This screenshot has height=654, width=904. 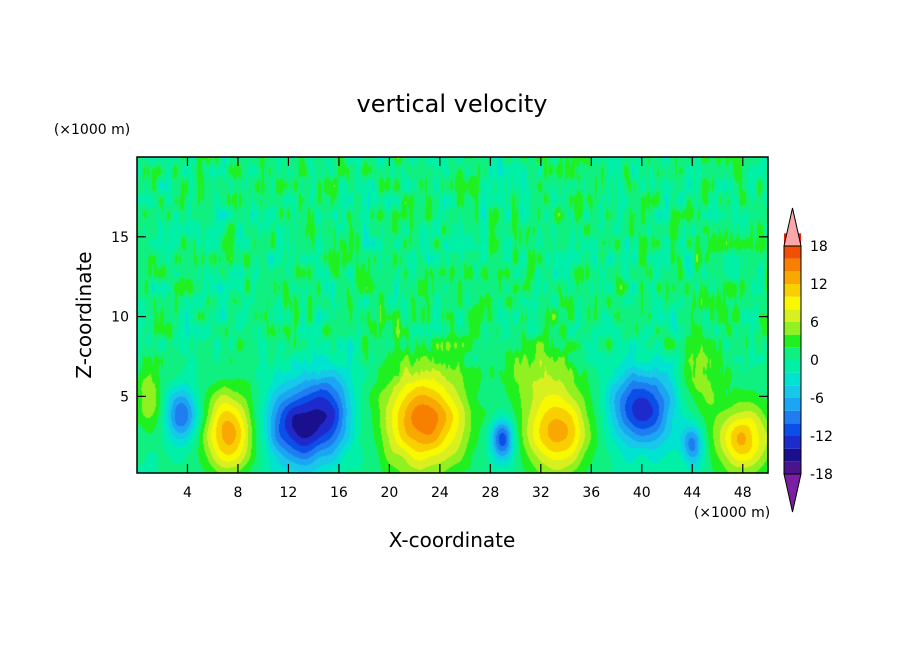 I want to click on colorbar: 18 12 6 0 -6 -12 -18, so click(x=808, y=360).